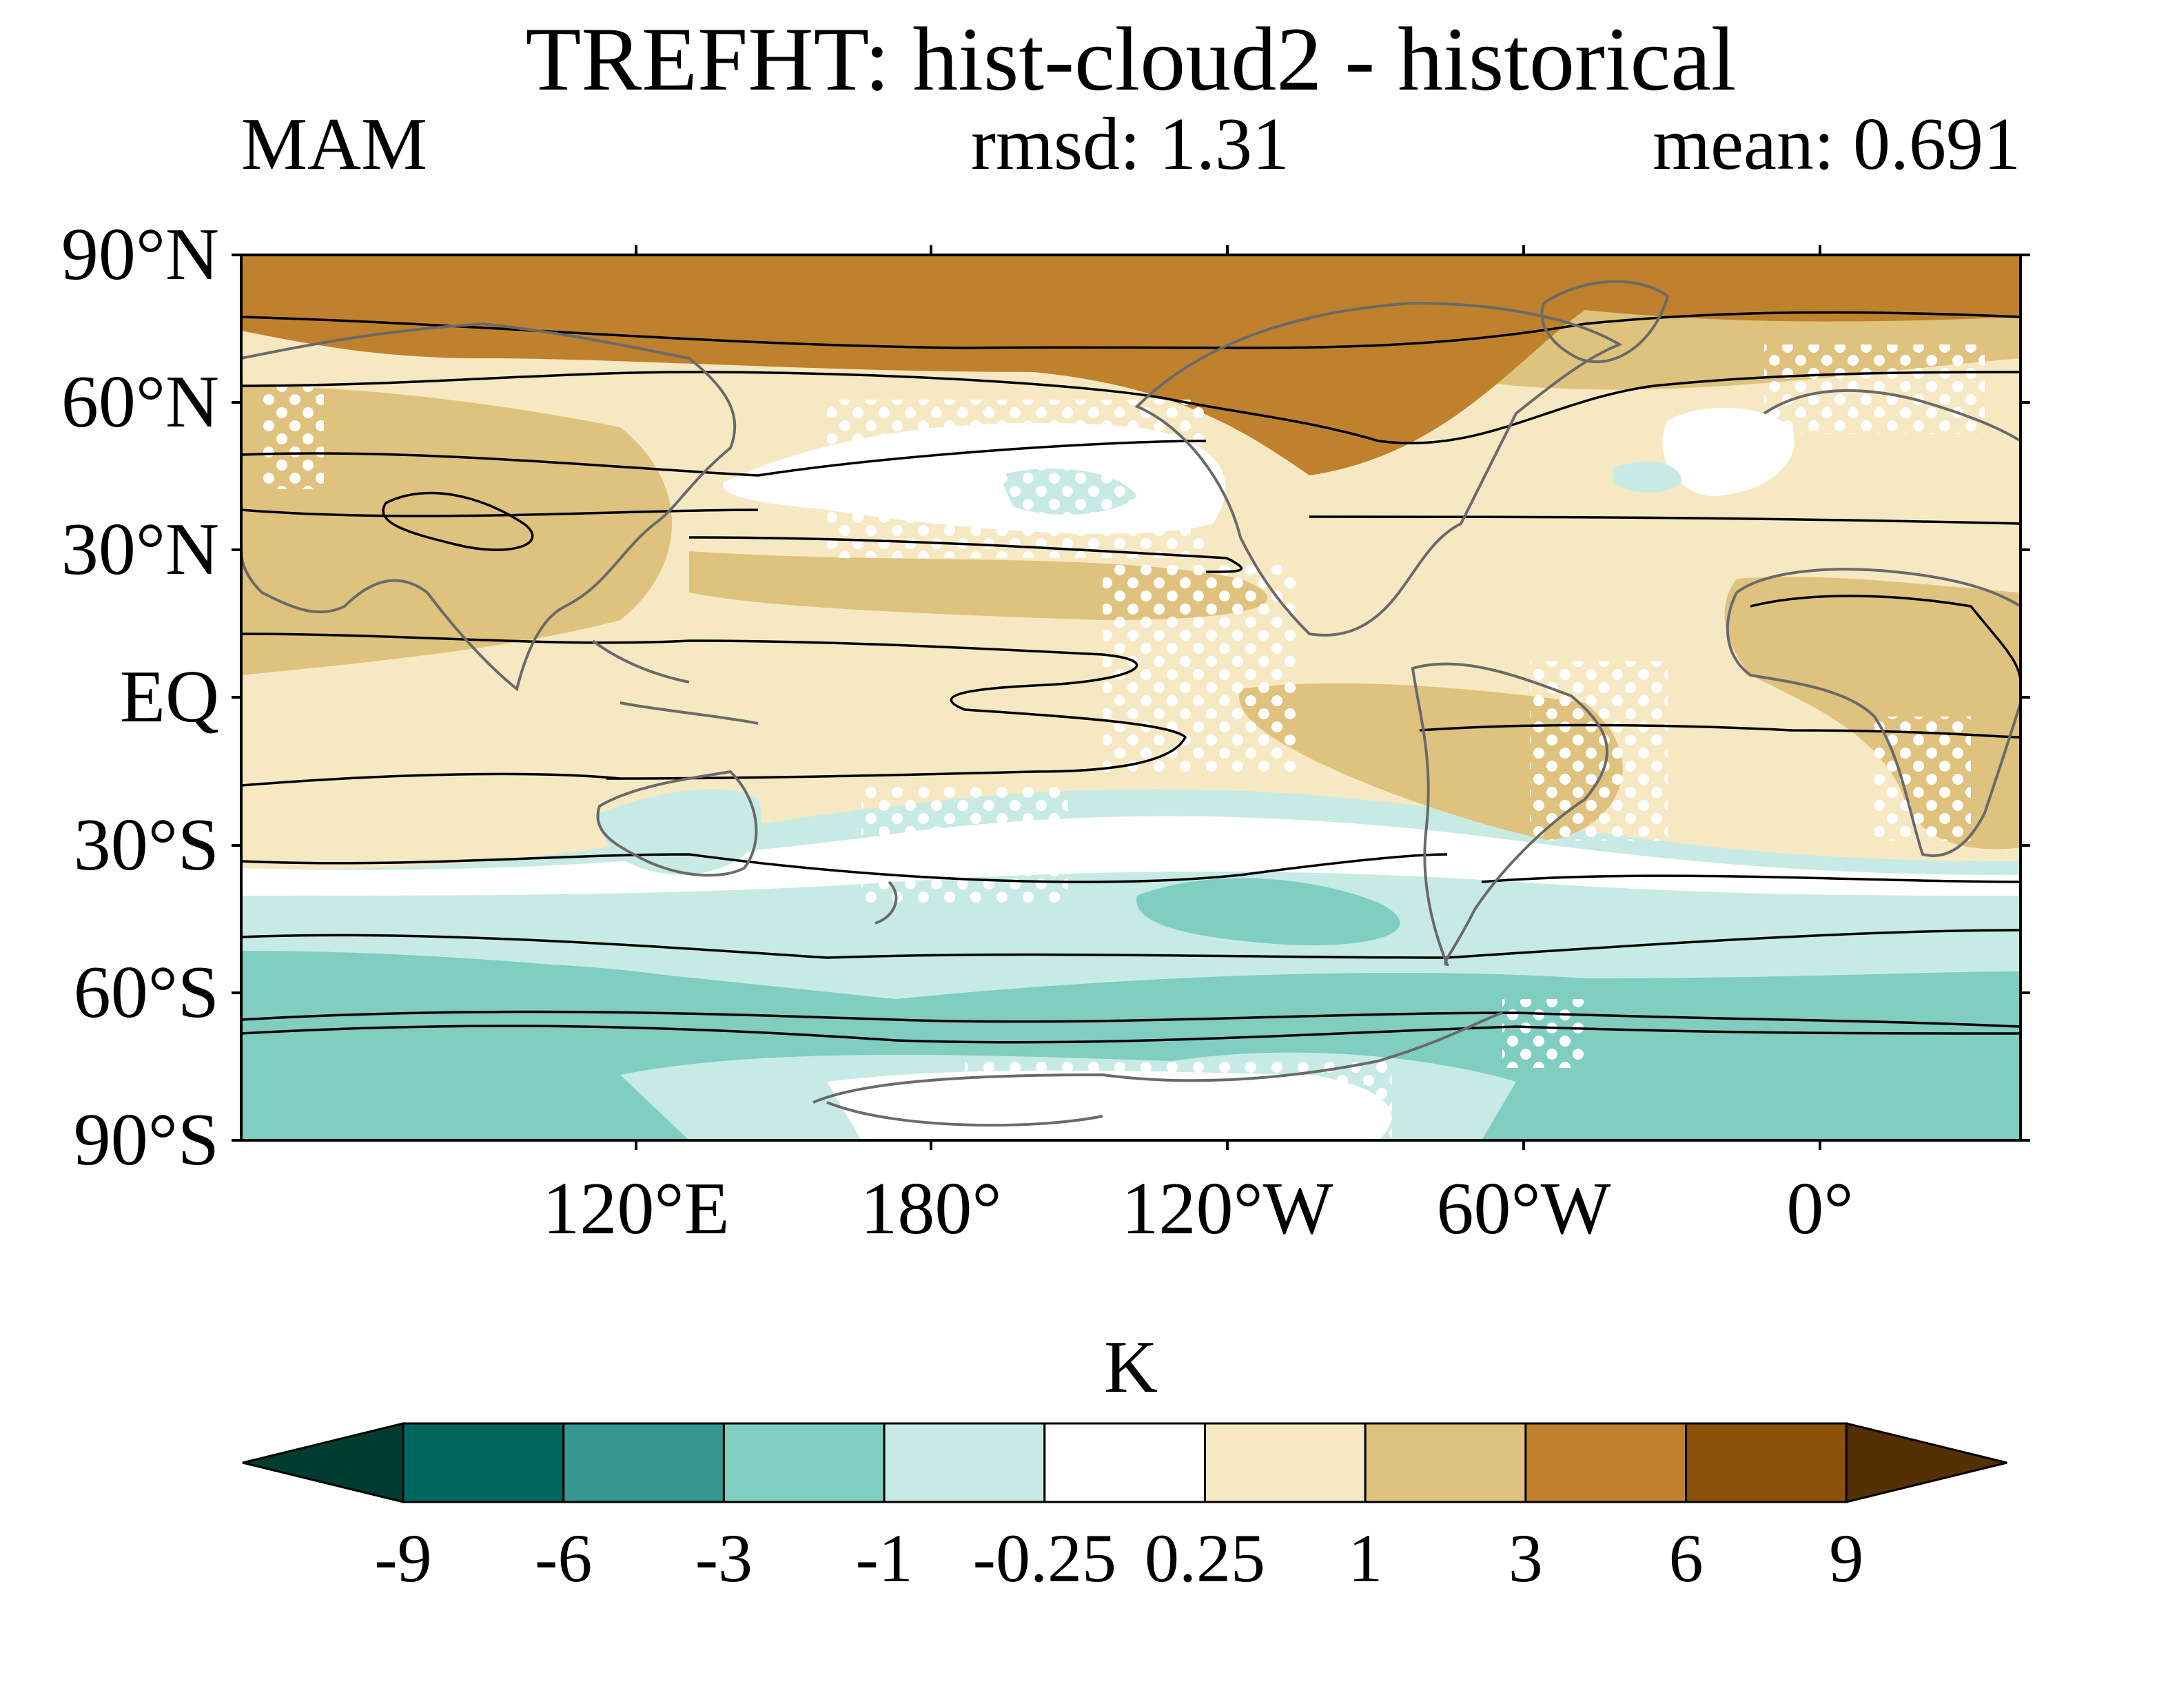 The image size is (2168, 1708). Describe the element at coordinates (1157, 1069) in the screenshot. I see `coast-antarctica` at that location.